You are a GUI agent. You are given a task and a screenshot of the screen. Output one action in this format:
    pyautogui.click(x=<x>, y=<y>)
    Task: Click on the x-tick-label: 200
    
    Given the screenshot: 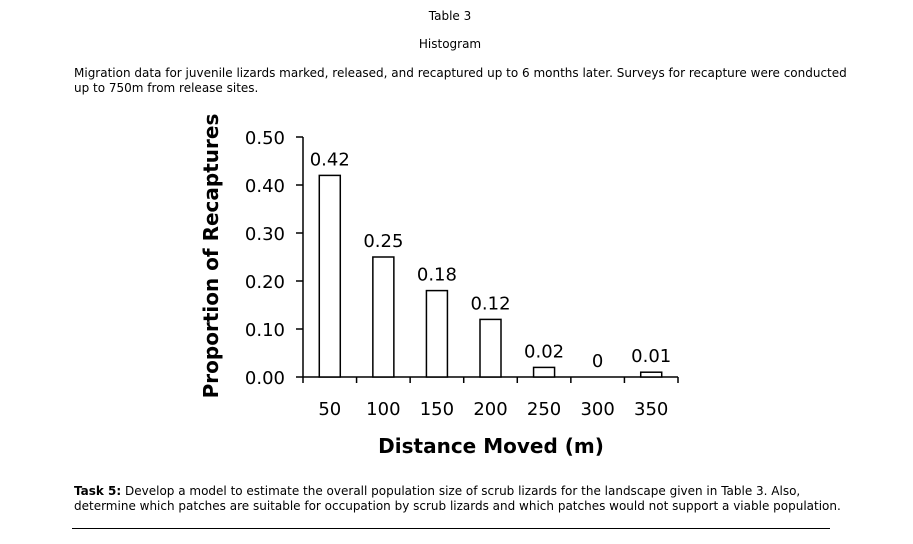 What is the action you would take?
    pyautogui.click(x=490, y=409)
    